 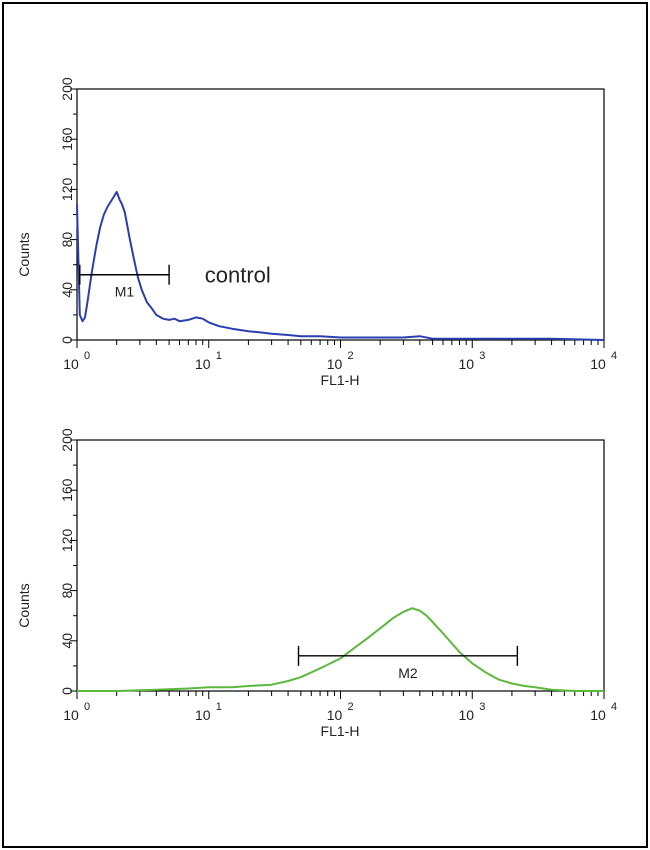 I want to click on gate-label: M2, so click(x=408, y=673).